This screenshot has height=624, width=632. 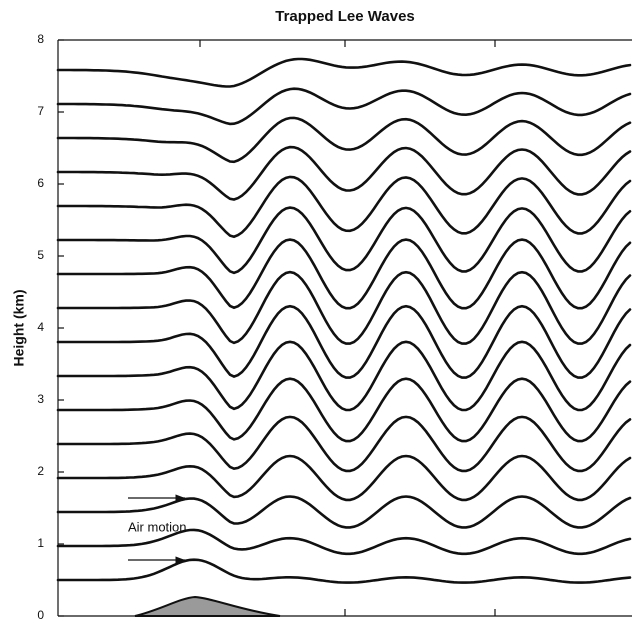 What do you see at coordinates (40, 111) in the screenshot?
I see `y-tick-label: 7` at bounding box center [40, 111].